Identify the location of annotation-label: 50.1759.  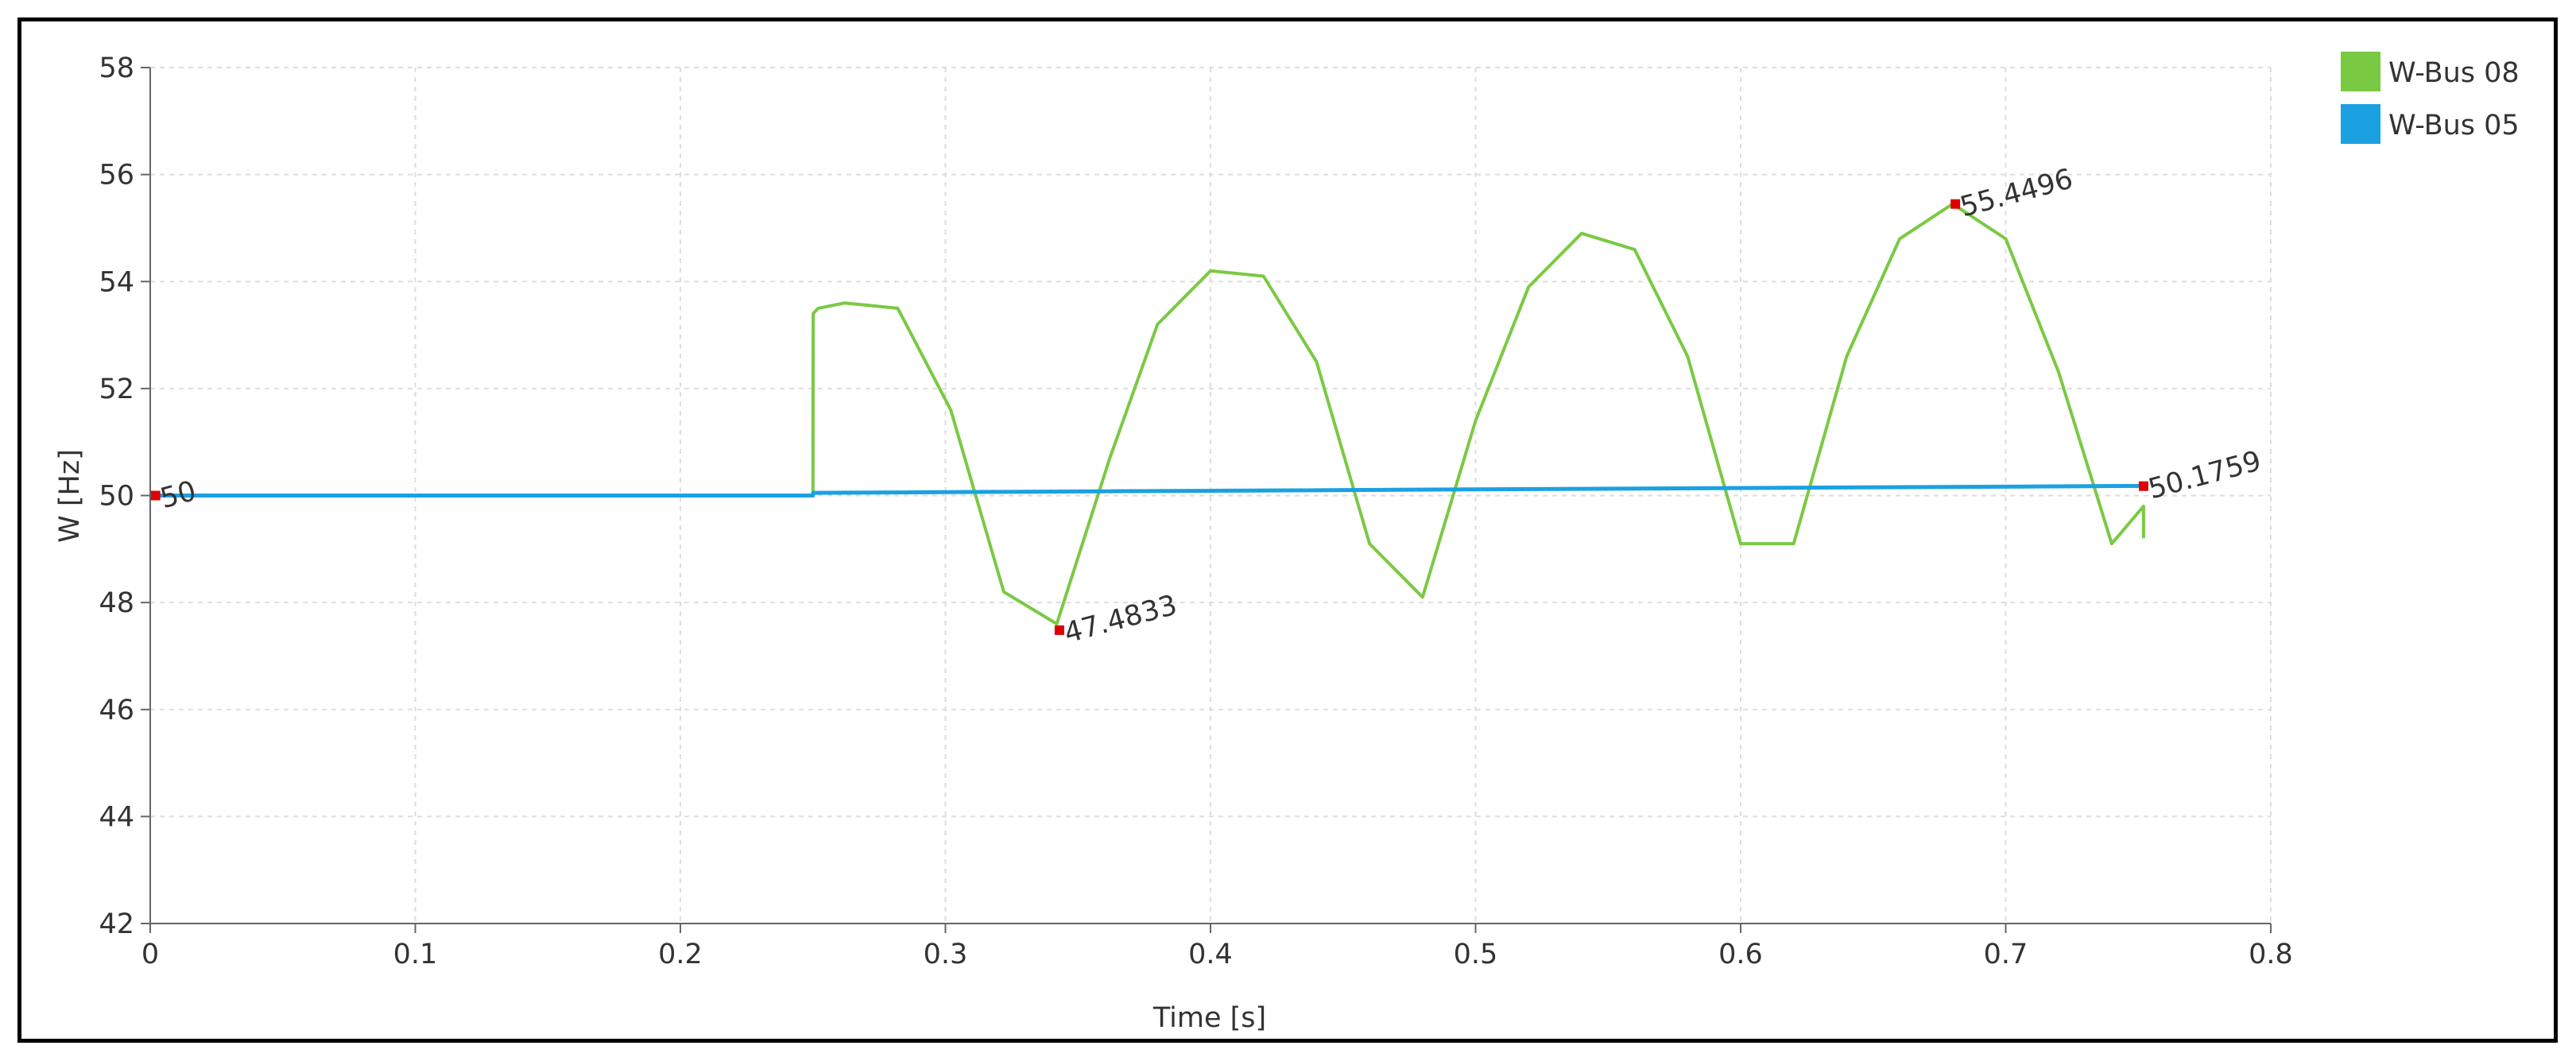
(2204, 475).